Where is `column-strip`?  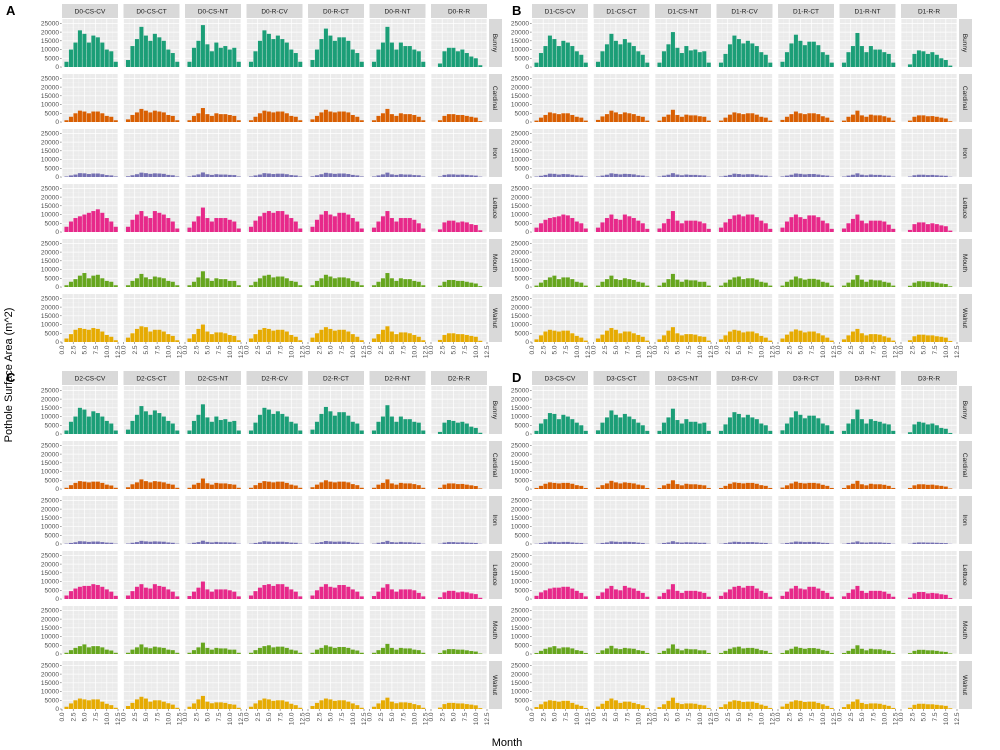 column-strip is located at coordinates (90, 378).